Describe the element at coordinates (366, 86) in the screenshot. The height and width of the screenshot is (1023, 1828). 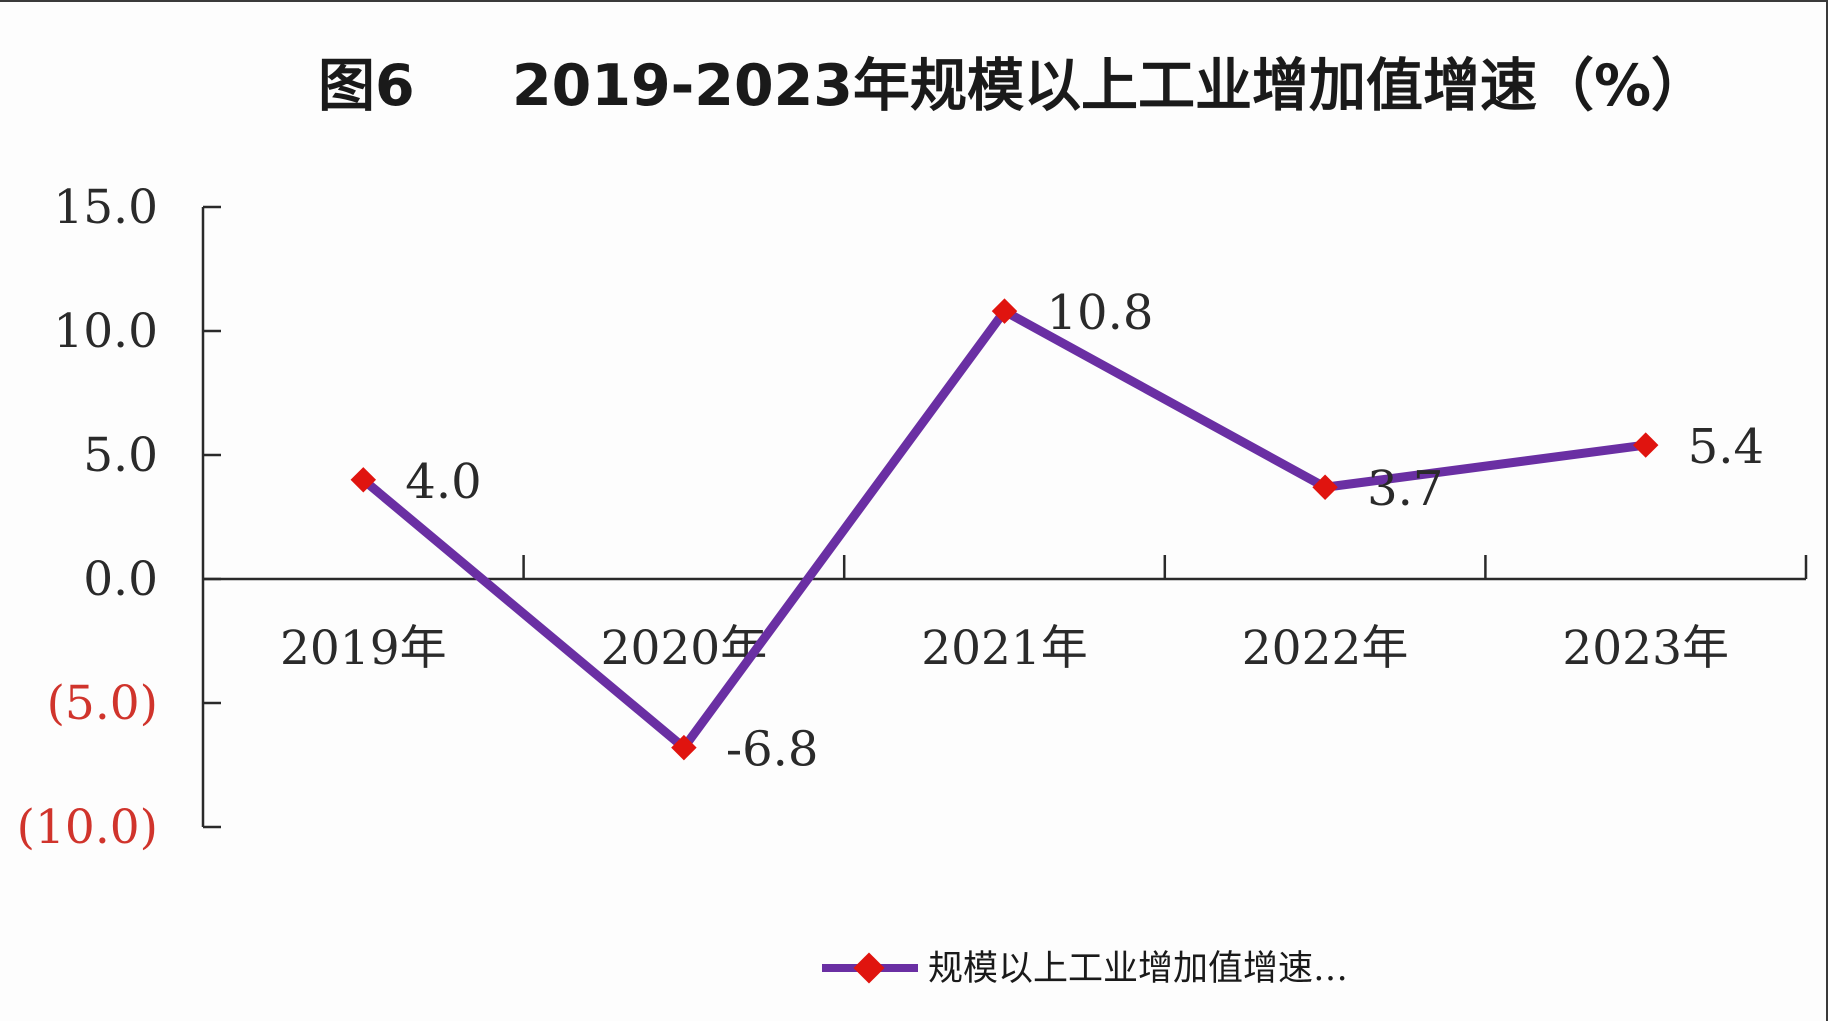
I see `chart-figure-number: 图6` at that location.